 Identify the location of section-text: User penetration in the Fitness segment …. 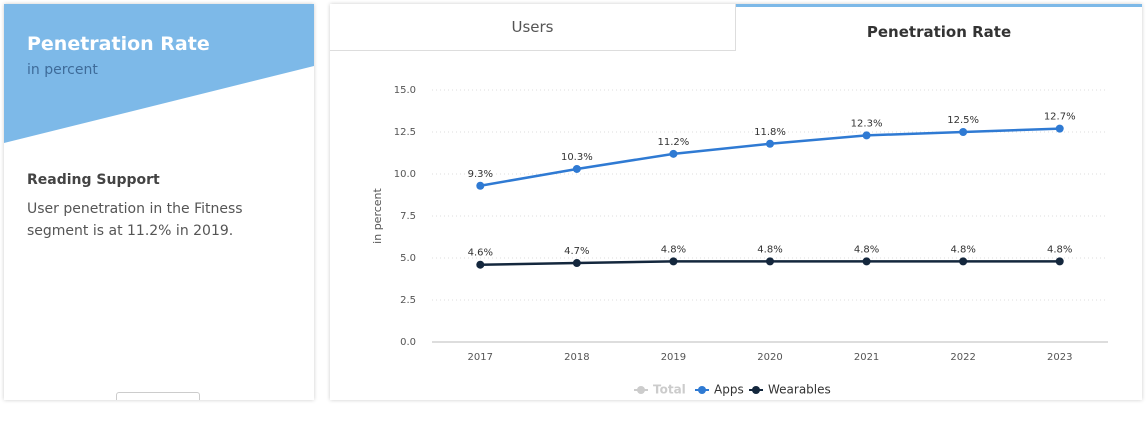
(135, 220).